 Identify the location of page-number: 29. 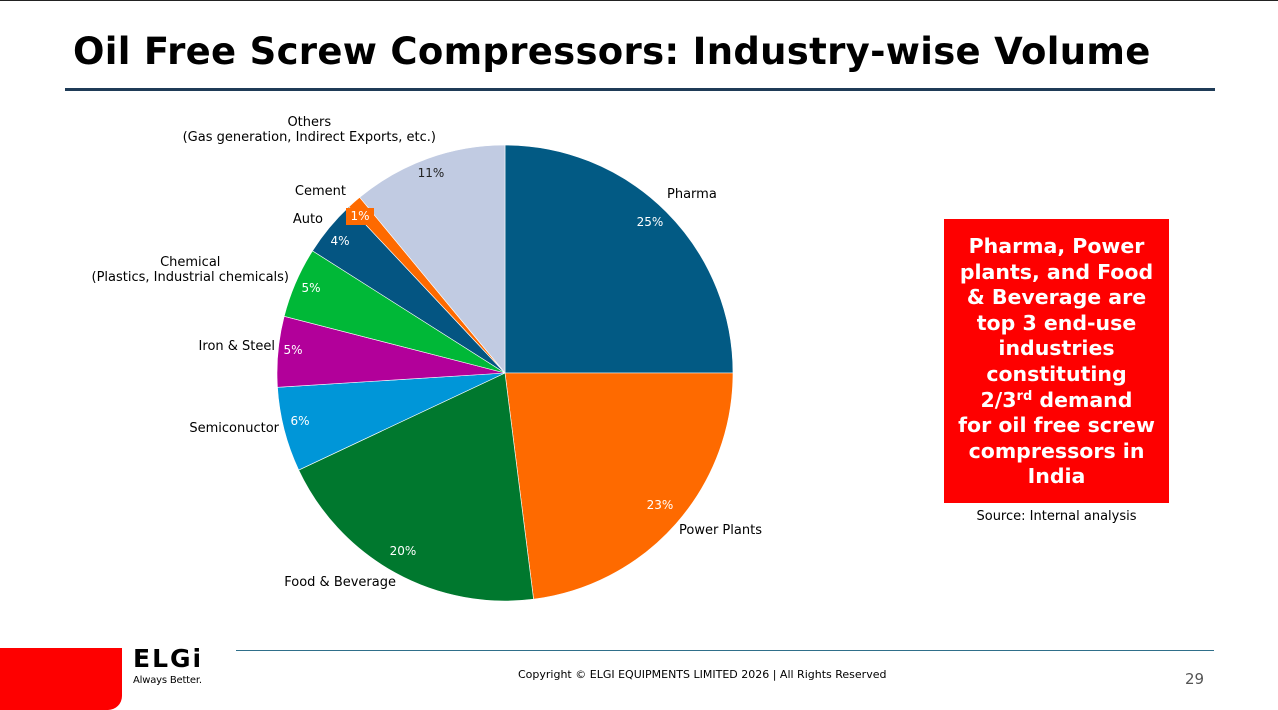
(1195, 679).